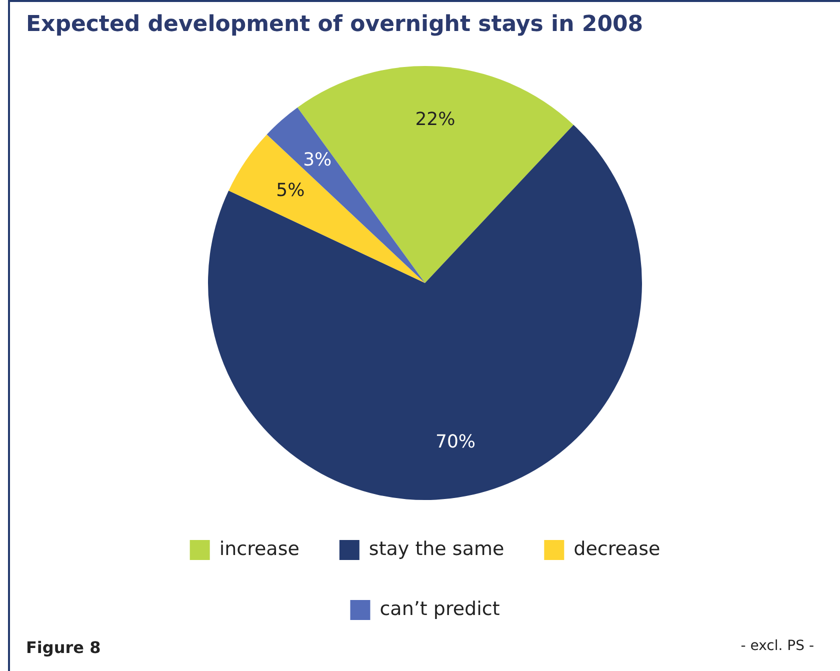 The height and width of the screenshot is (671, 840). What do you see at coordinates (617, 549) in the screenshot?
I see `legend-label: decrease` at bounding box center [617, 549].